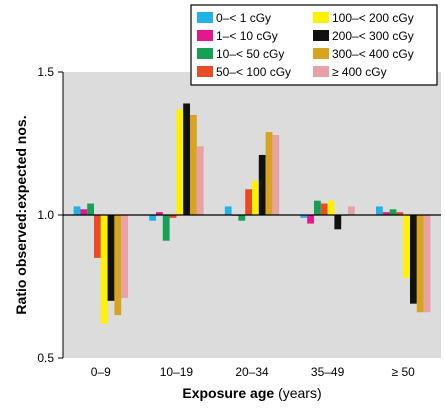 Image resolution: width=445 pixels, height=408 pixels. What do you see at coordinates (328, 372) in the screenshot?
I see `x-tick-label: 35–49` at bounding box center [328, 372].